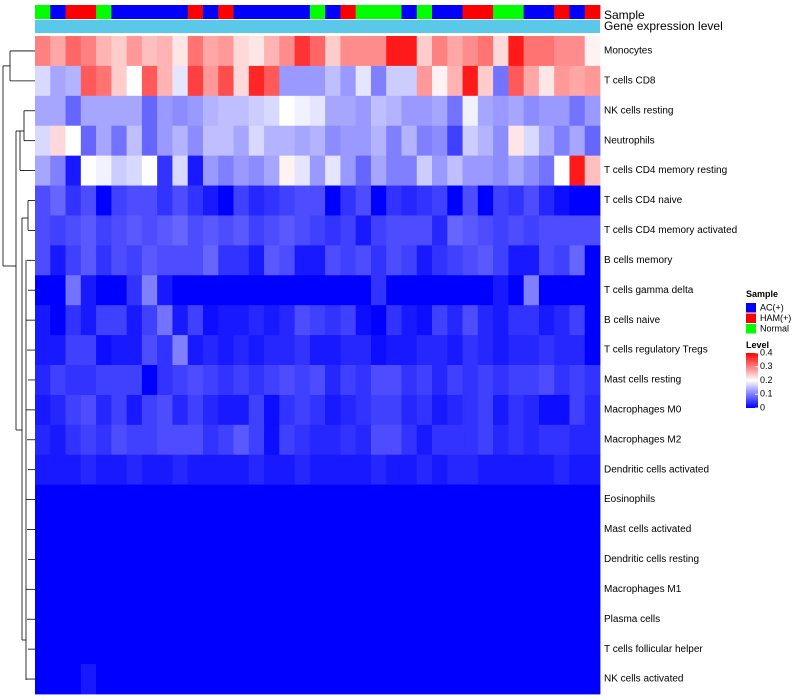 The width and height of the screenshot is (800, 700). Describe the element at coordinates (762, 294) in the screenshot. I see `legend-sample-title: Sample` at that location.